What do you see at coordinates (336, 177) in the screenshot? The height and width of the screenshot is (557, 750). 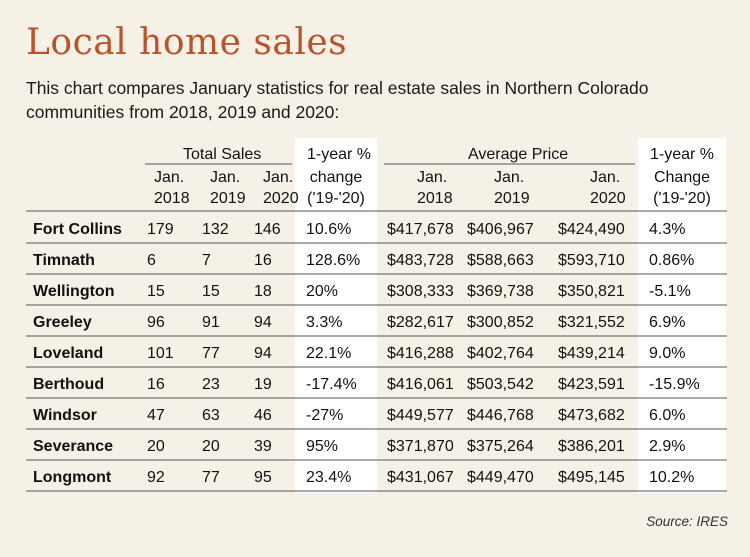 I see `column-header-4-line-1: change` at bounding box center [336, 177].